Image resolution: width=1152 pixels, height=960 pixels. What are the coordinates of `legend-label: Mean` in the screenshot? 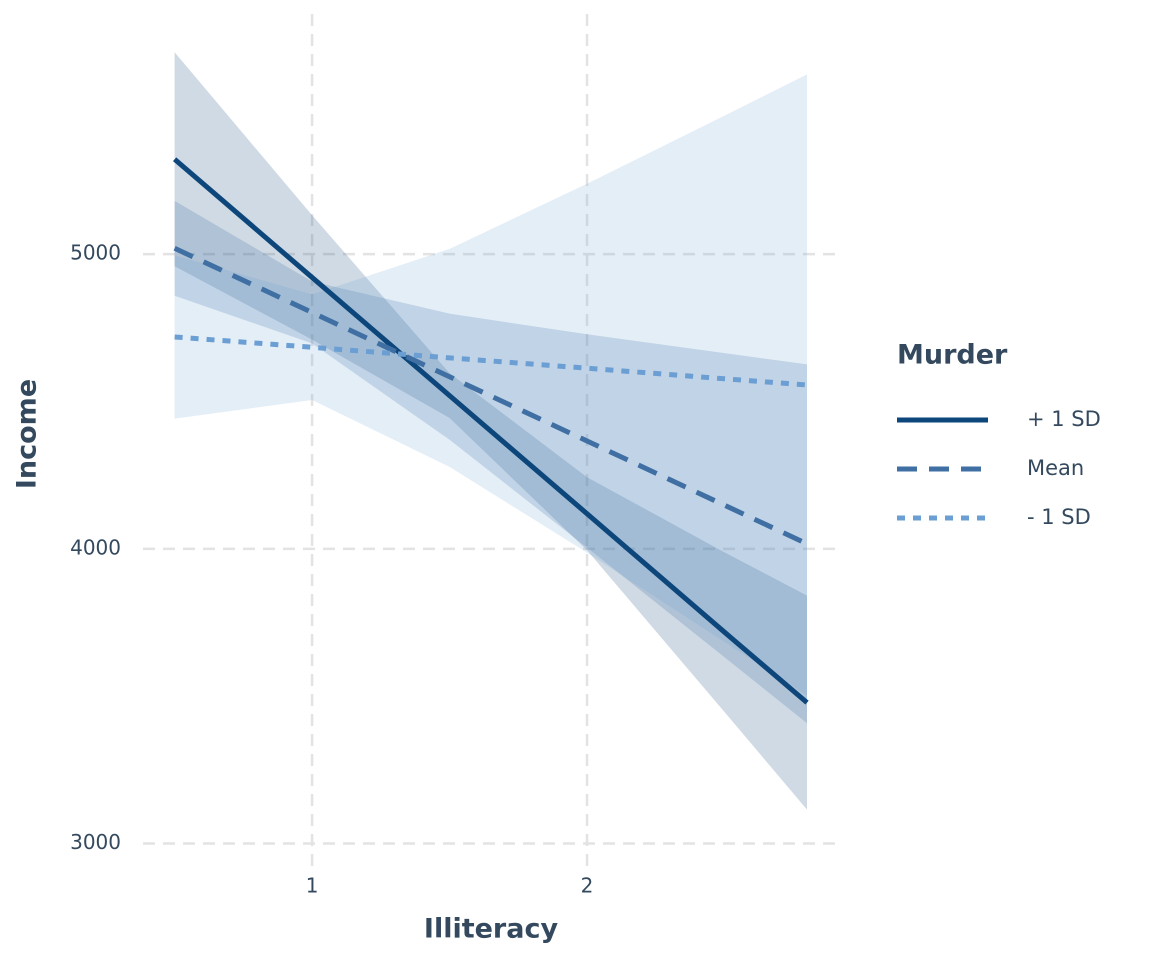 It's located at (1055, 468).